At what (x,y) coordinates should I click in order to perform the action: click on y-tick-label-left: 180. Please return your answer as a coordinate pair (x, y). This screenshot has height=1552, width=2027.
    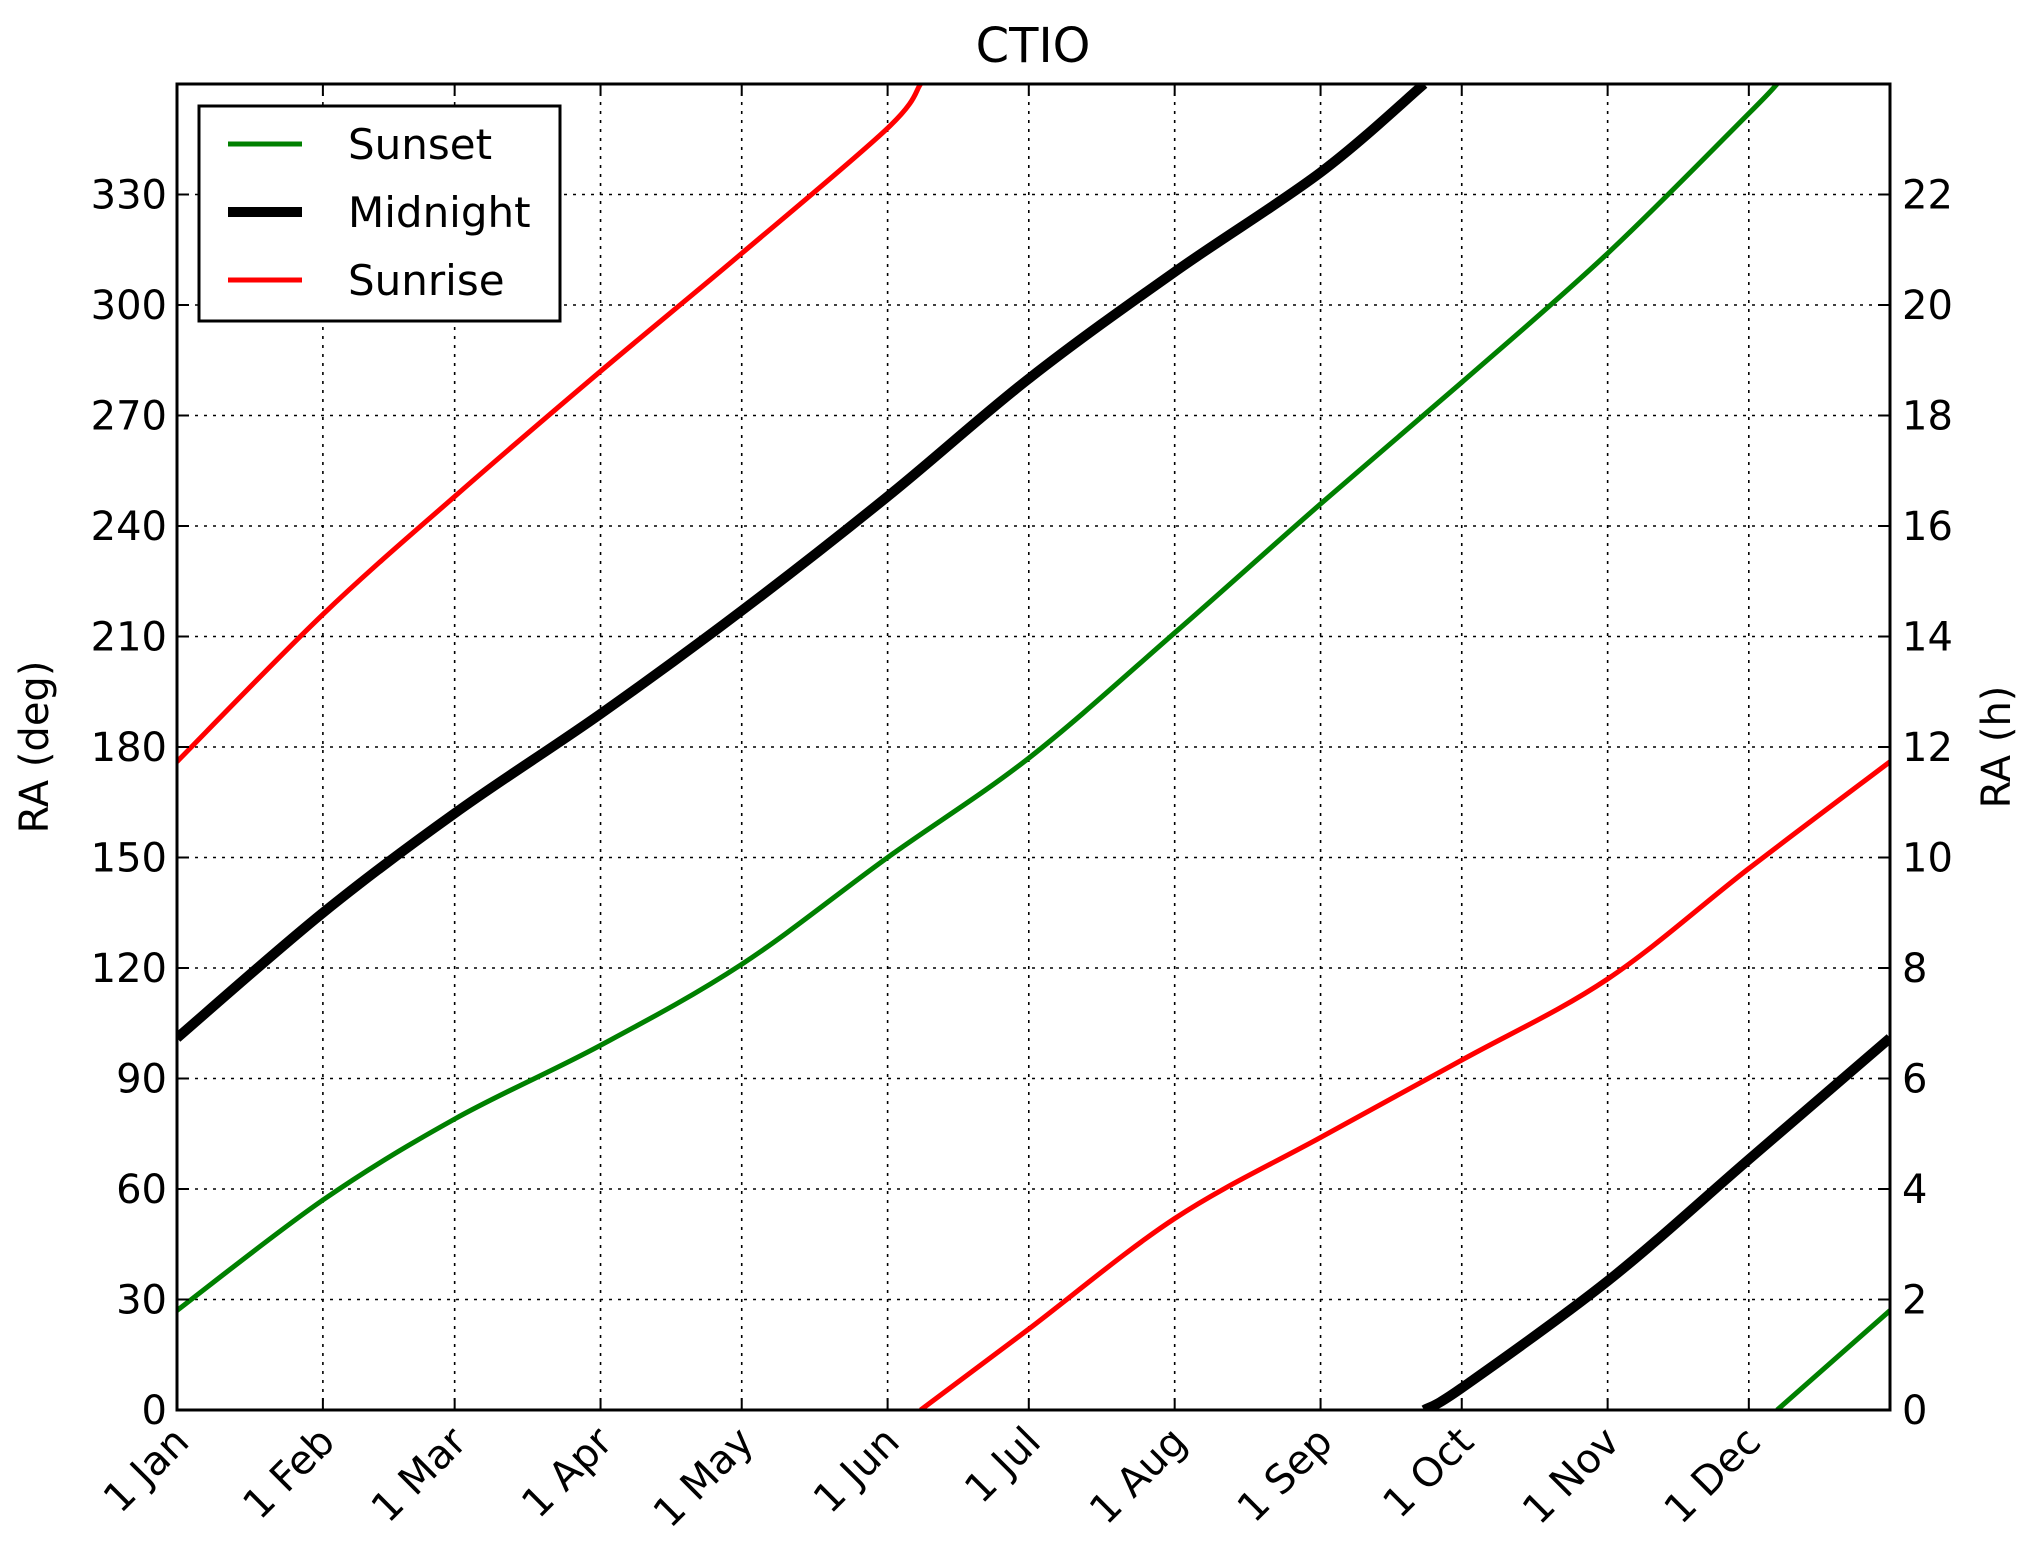
    Looking at the image, I should click on (129, 748).